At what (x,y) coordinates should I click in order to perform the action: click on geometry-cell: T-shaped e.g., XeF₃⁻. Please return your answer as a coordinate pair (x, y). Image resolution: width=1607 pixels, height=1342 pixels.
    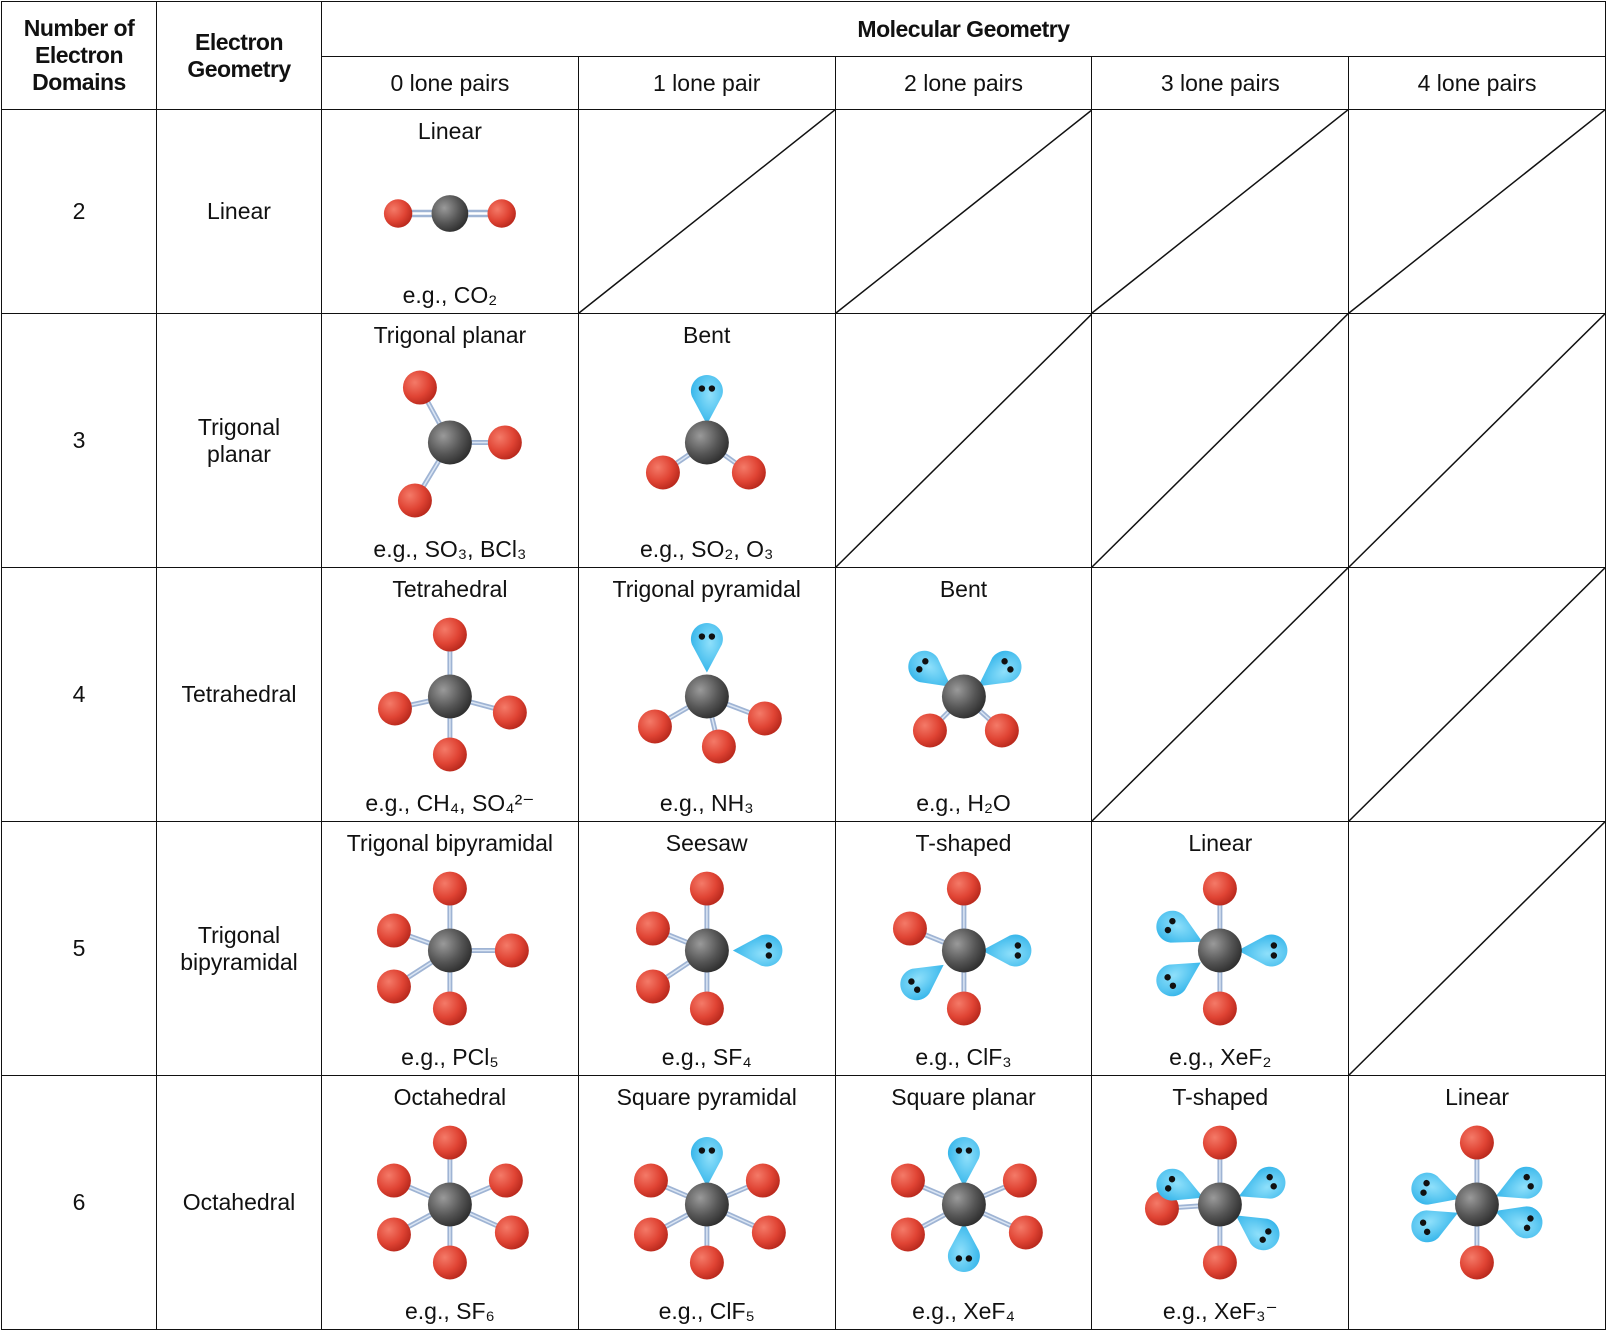
    Looking at the image, I should click on (1220, 1202).